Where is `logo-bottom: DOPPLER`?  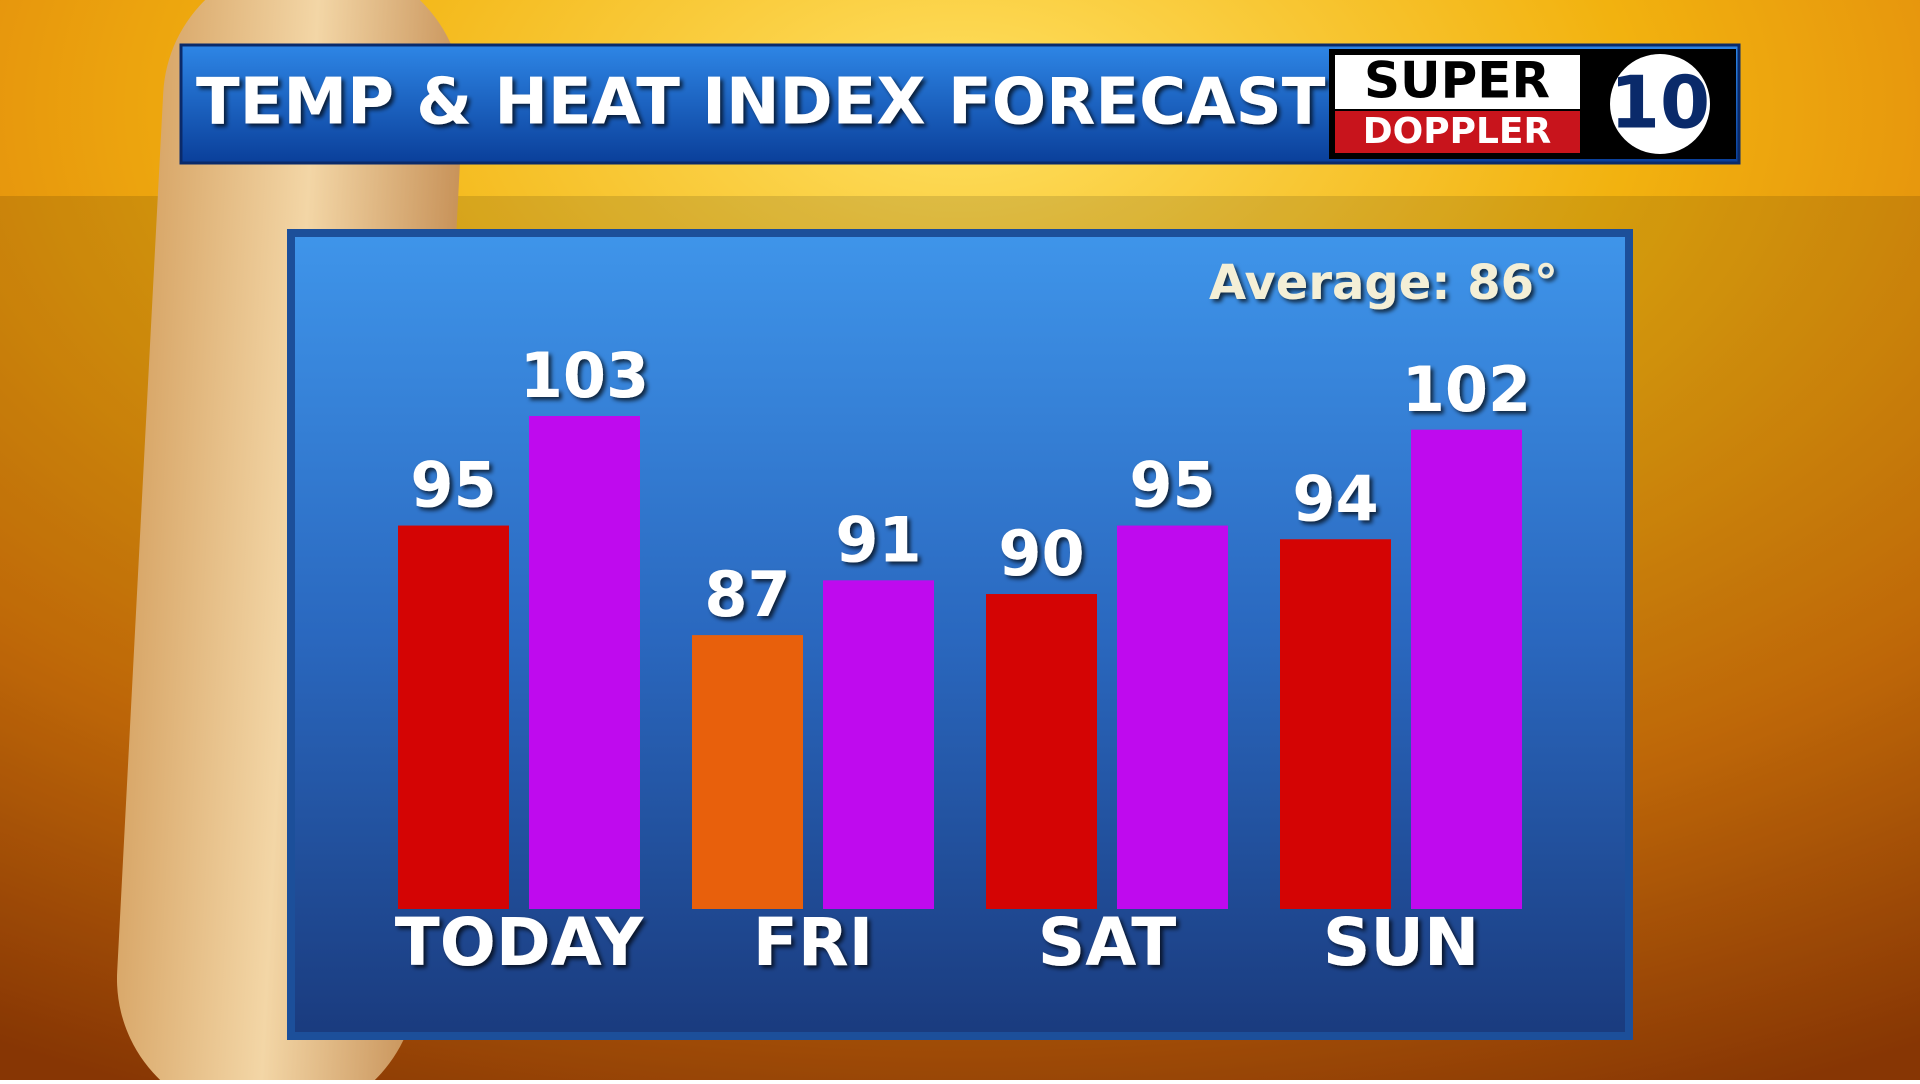
logo-bottom: DOPPLER is located at coordinates (1457, 131).